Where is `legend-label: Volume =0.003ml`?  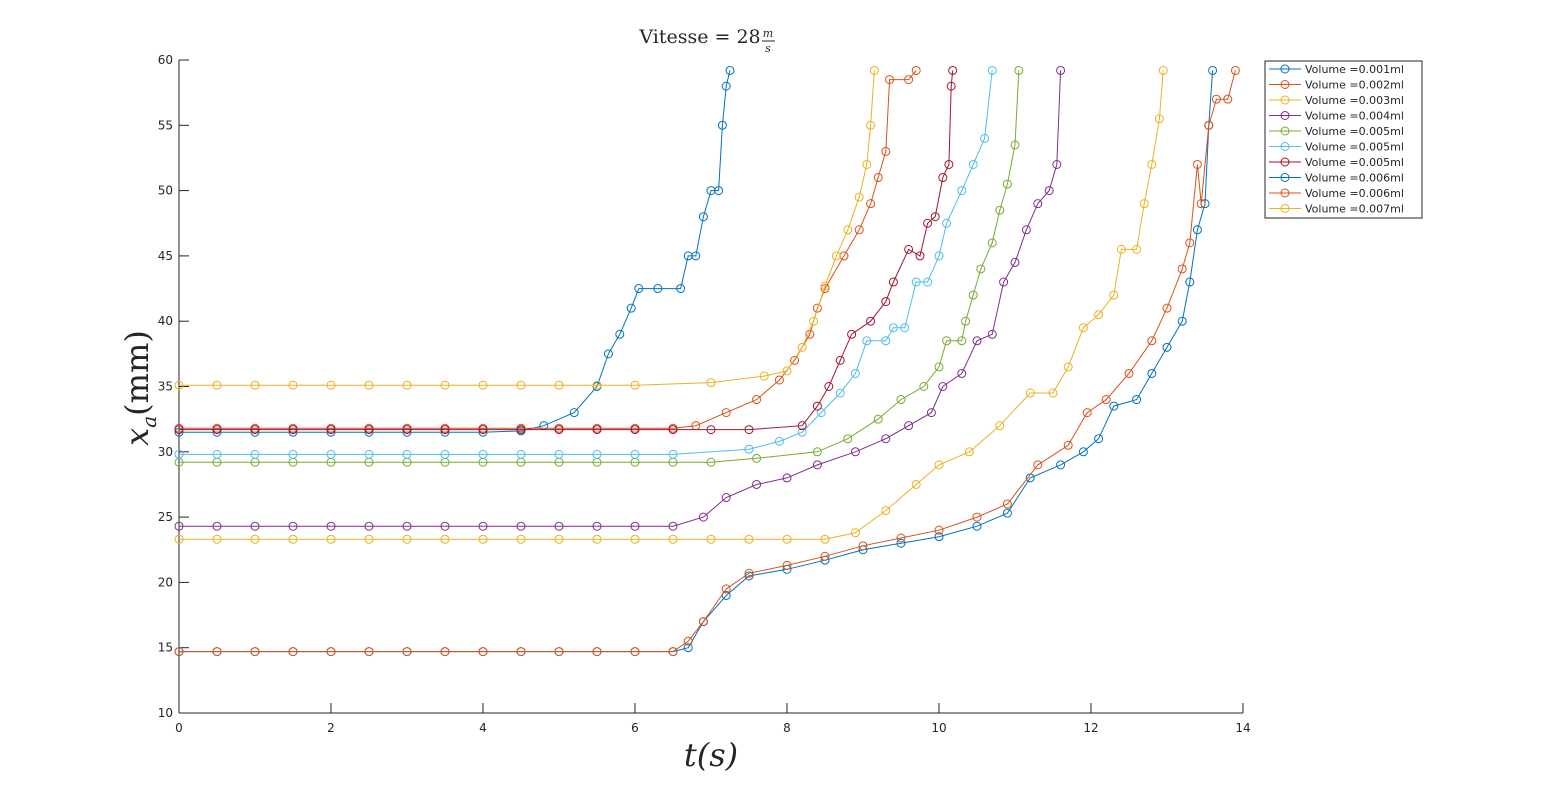 legend-label: Volume =0.003ml is located at coordinates (1354, 100).